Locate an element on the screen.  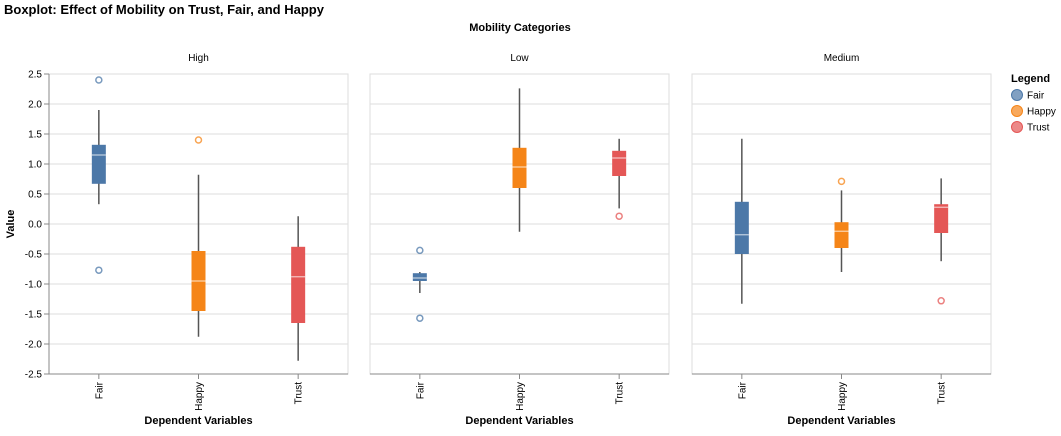
legend-swatch-trust is located at coordinates (1017, 127).